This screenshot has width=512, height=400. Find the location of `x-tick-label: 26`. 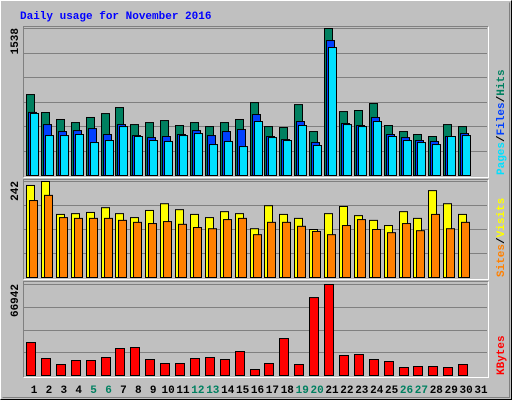

x-tick-label: 26 is located at coordinates (406, 391).